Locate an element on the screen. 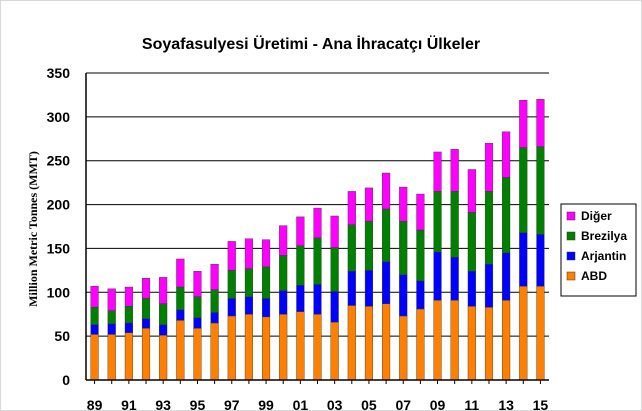 This screenshot has height=411, width=642. legend-label: Diğer is located at coordinates (596, 216).